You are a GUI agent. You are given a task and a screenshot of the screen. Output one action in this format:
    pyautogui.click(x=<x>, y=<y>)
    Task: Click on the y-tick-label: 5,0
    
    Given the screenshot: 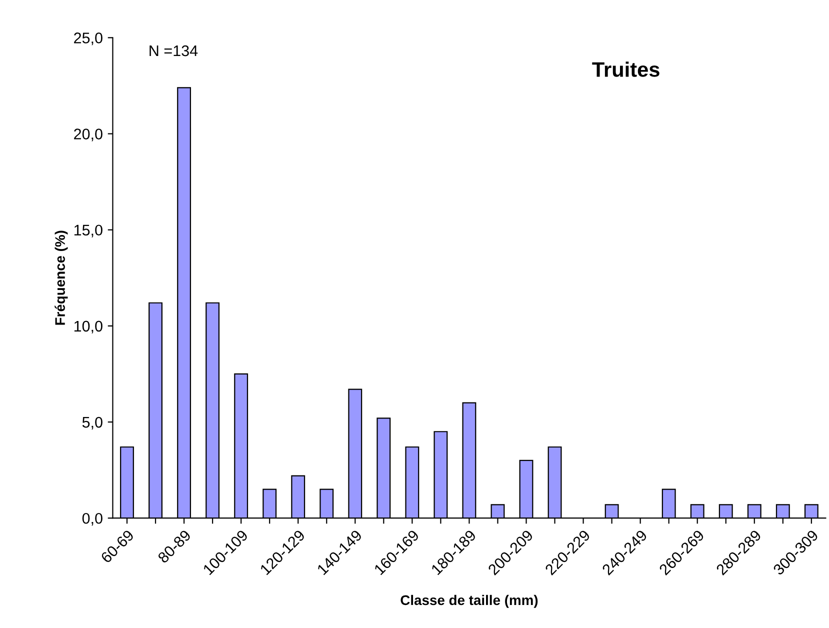 What is the action you would take?
    pyautogui.click(x=92, y=423)
    